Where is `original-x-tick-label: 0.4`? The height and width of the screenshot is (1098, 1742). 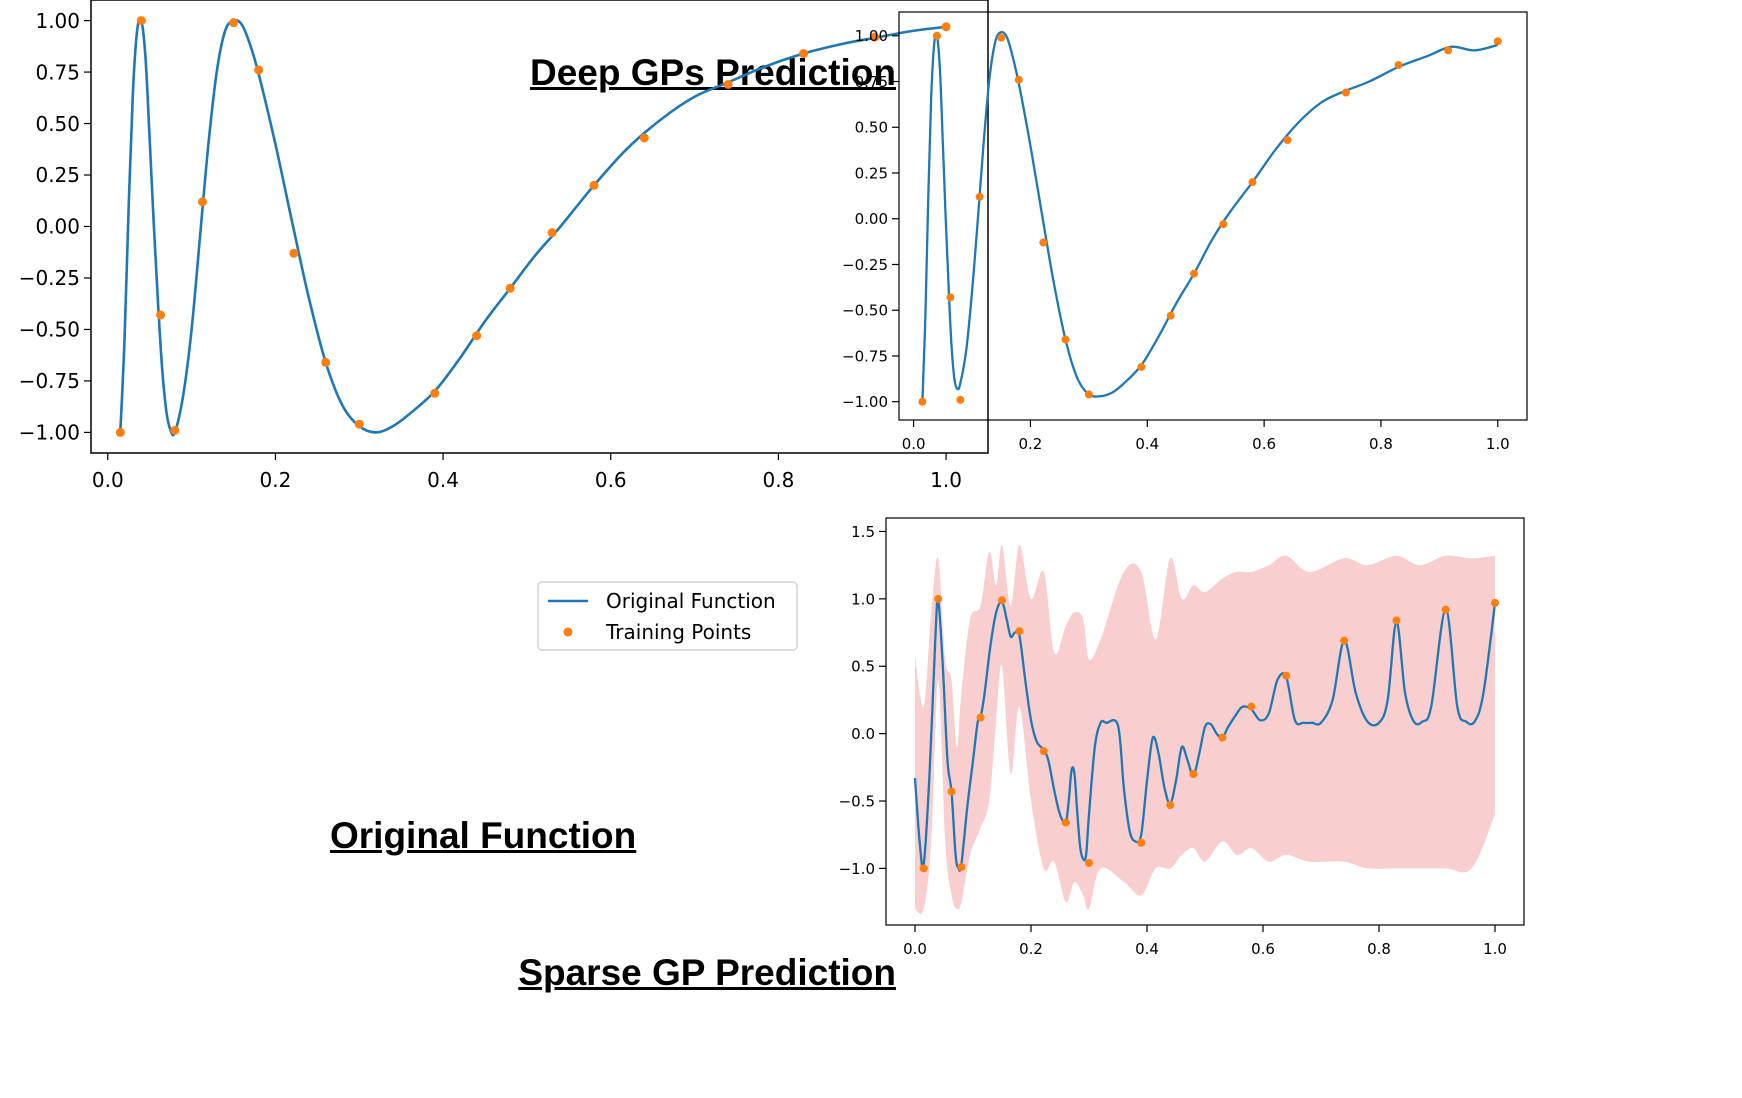
original-x-tick-label: 0.4 is located at coordinates (443, 480).